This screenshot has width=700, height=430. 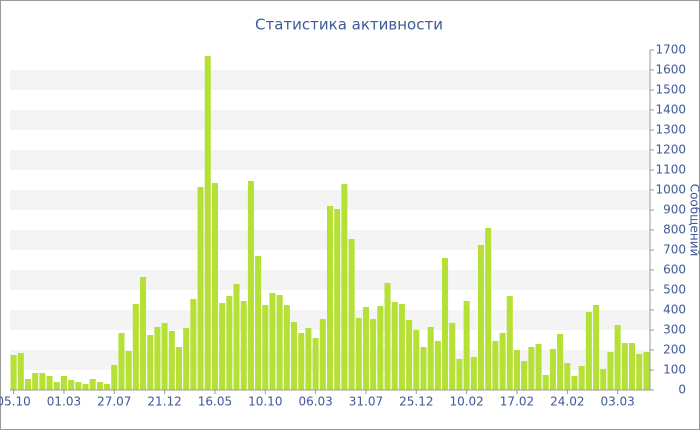 I want to click on y-tick-label: 800, so click(x=674, y=230).